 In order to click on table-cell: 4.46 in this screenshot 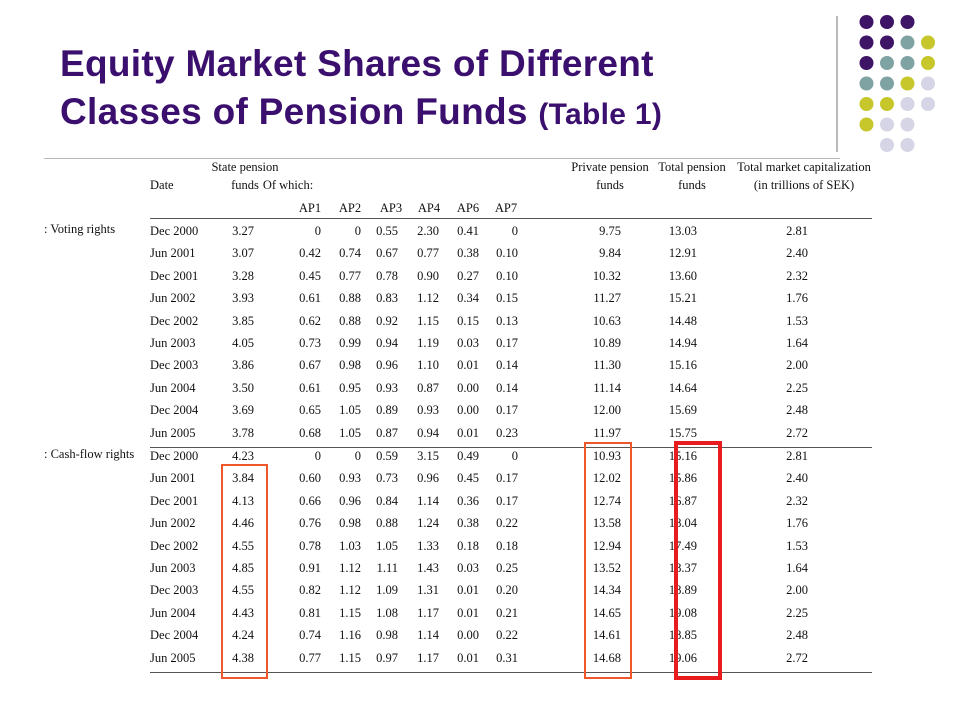, I will do `click(243, 523)`.